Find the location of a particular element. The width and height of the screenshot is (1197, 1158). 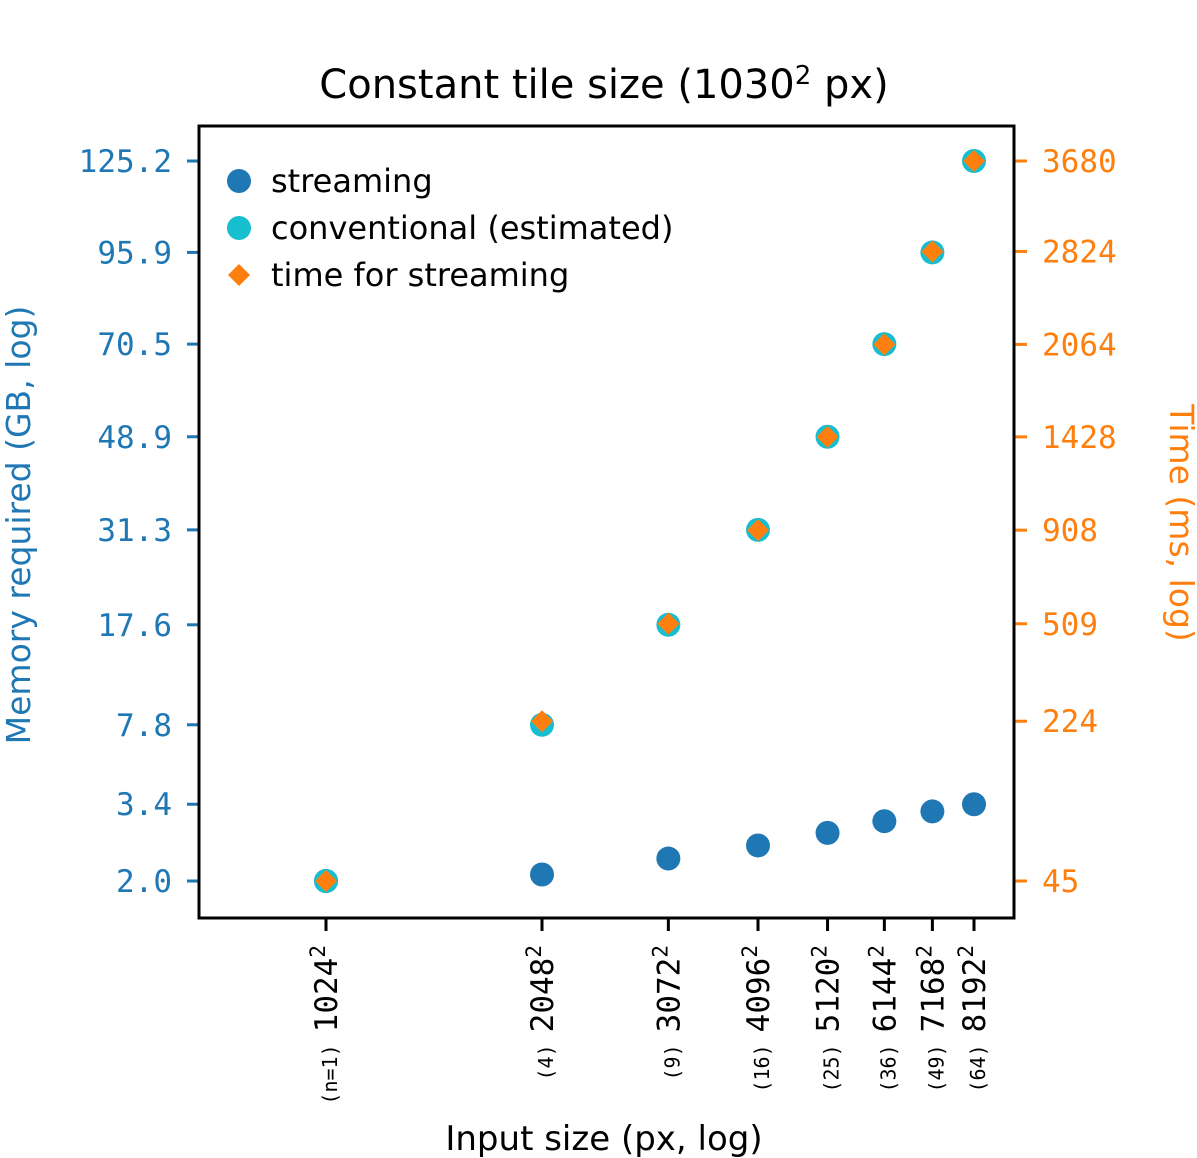

x-tick-count: (16) is located at coordinates (762, 1062).